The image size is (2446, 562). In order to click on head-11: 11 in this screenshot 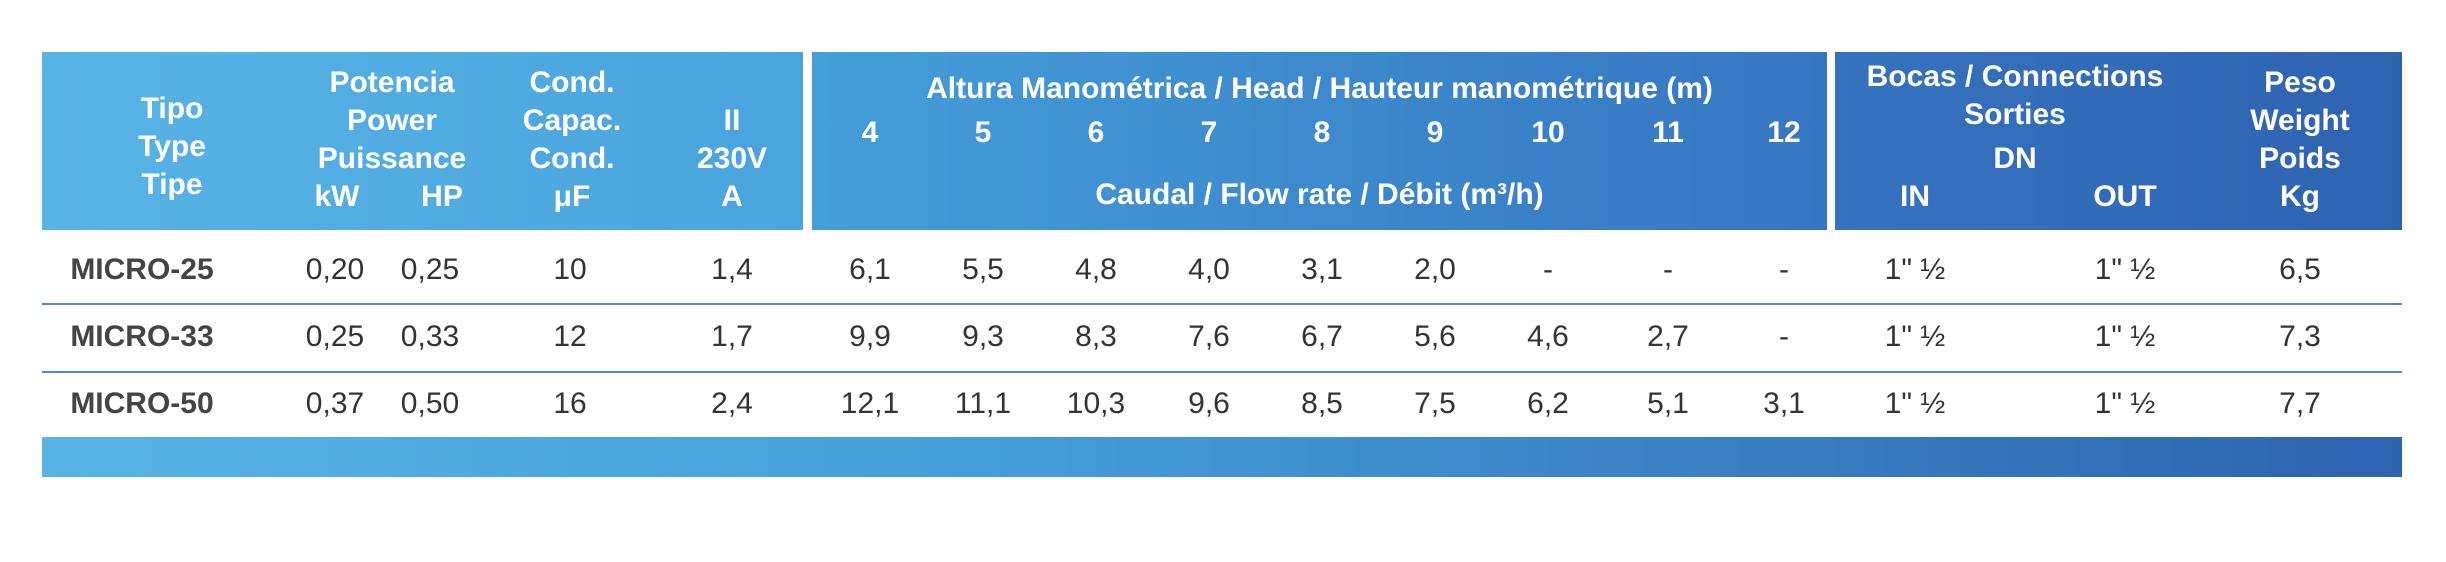, I will do `click(1668, 132)`.